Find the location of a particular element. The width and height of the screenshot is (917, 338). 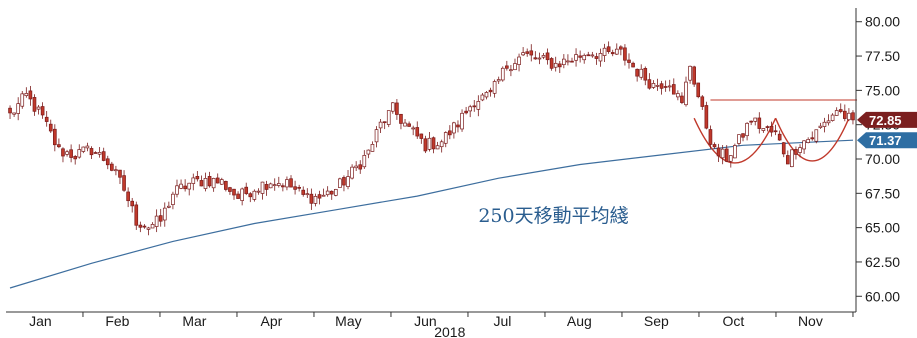

y-tick-label: 60.00 is located at coordinates (882, 296).